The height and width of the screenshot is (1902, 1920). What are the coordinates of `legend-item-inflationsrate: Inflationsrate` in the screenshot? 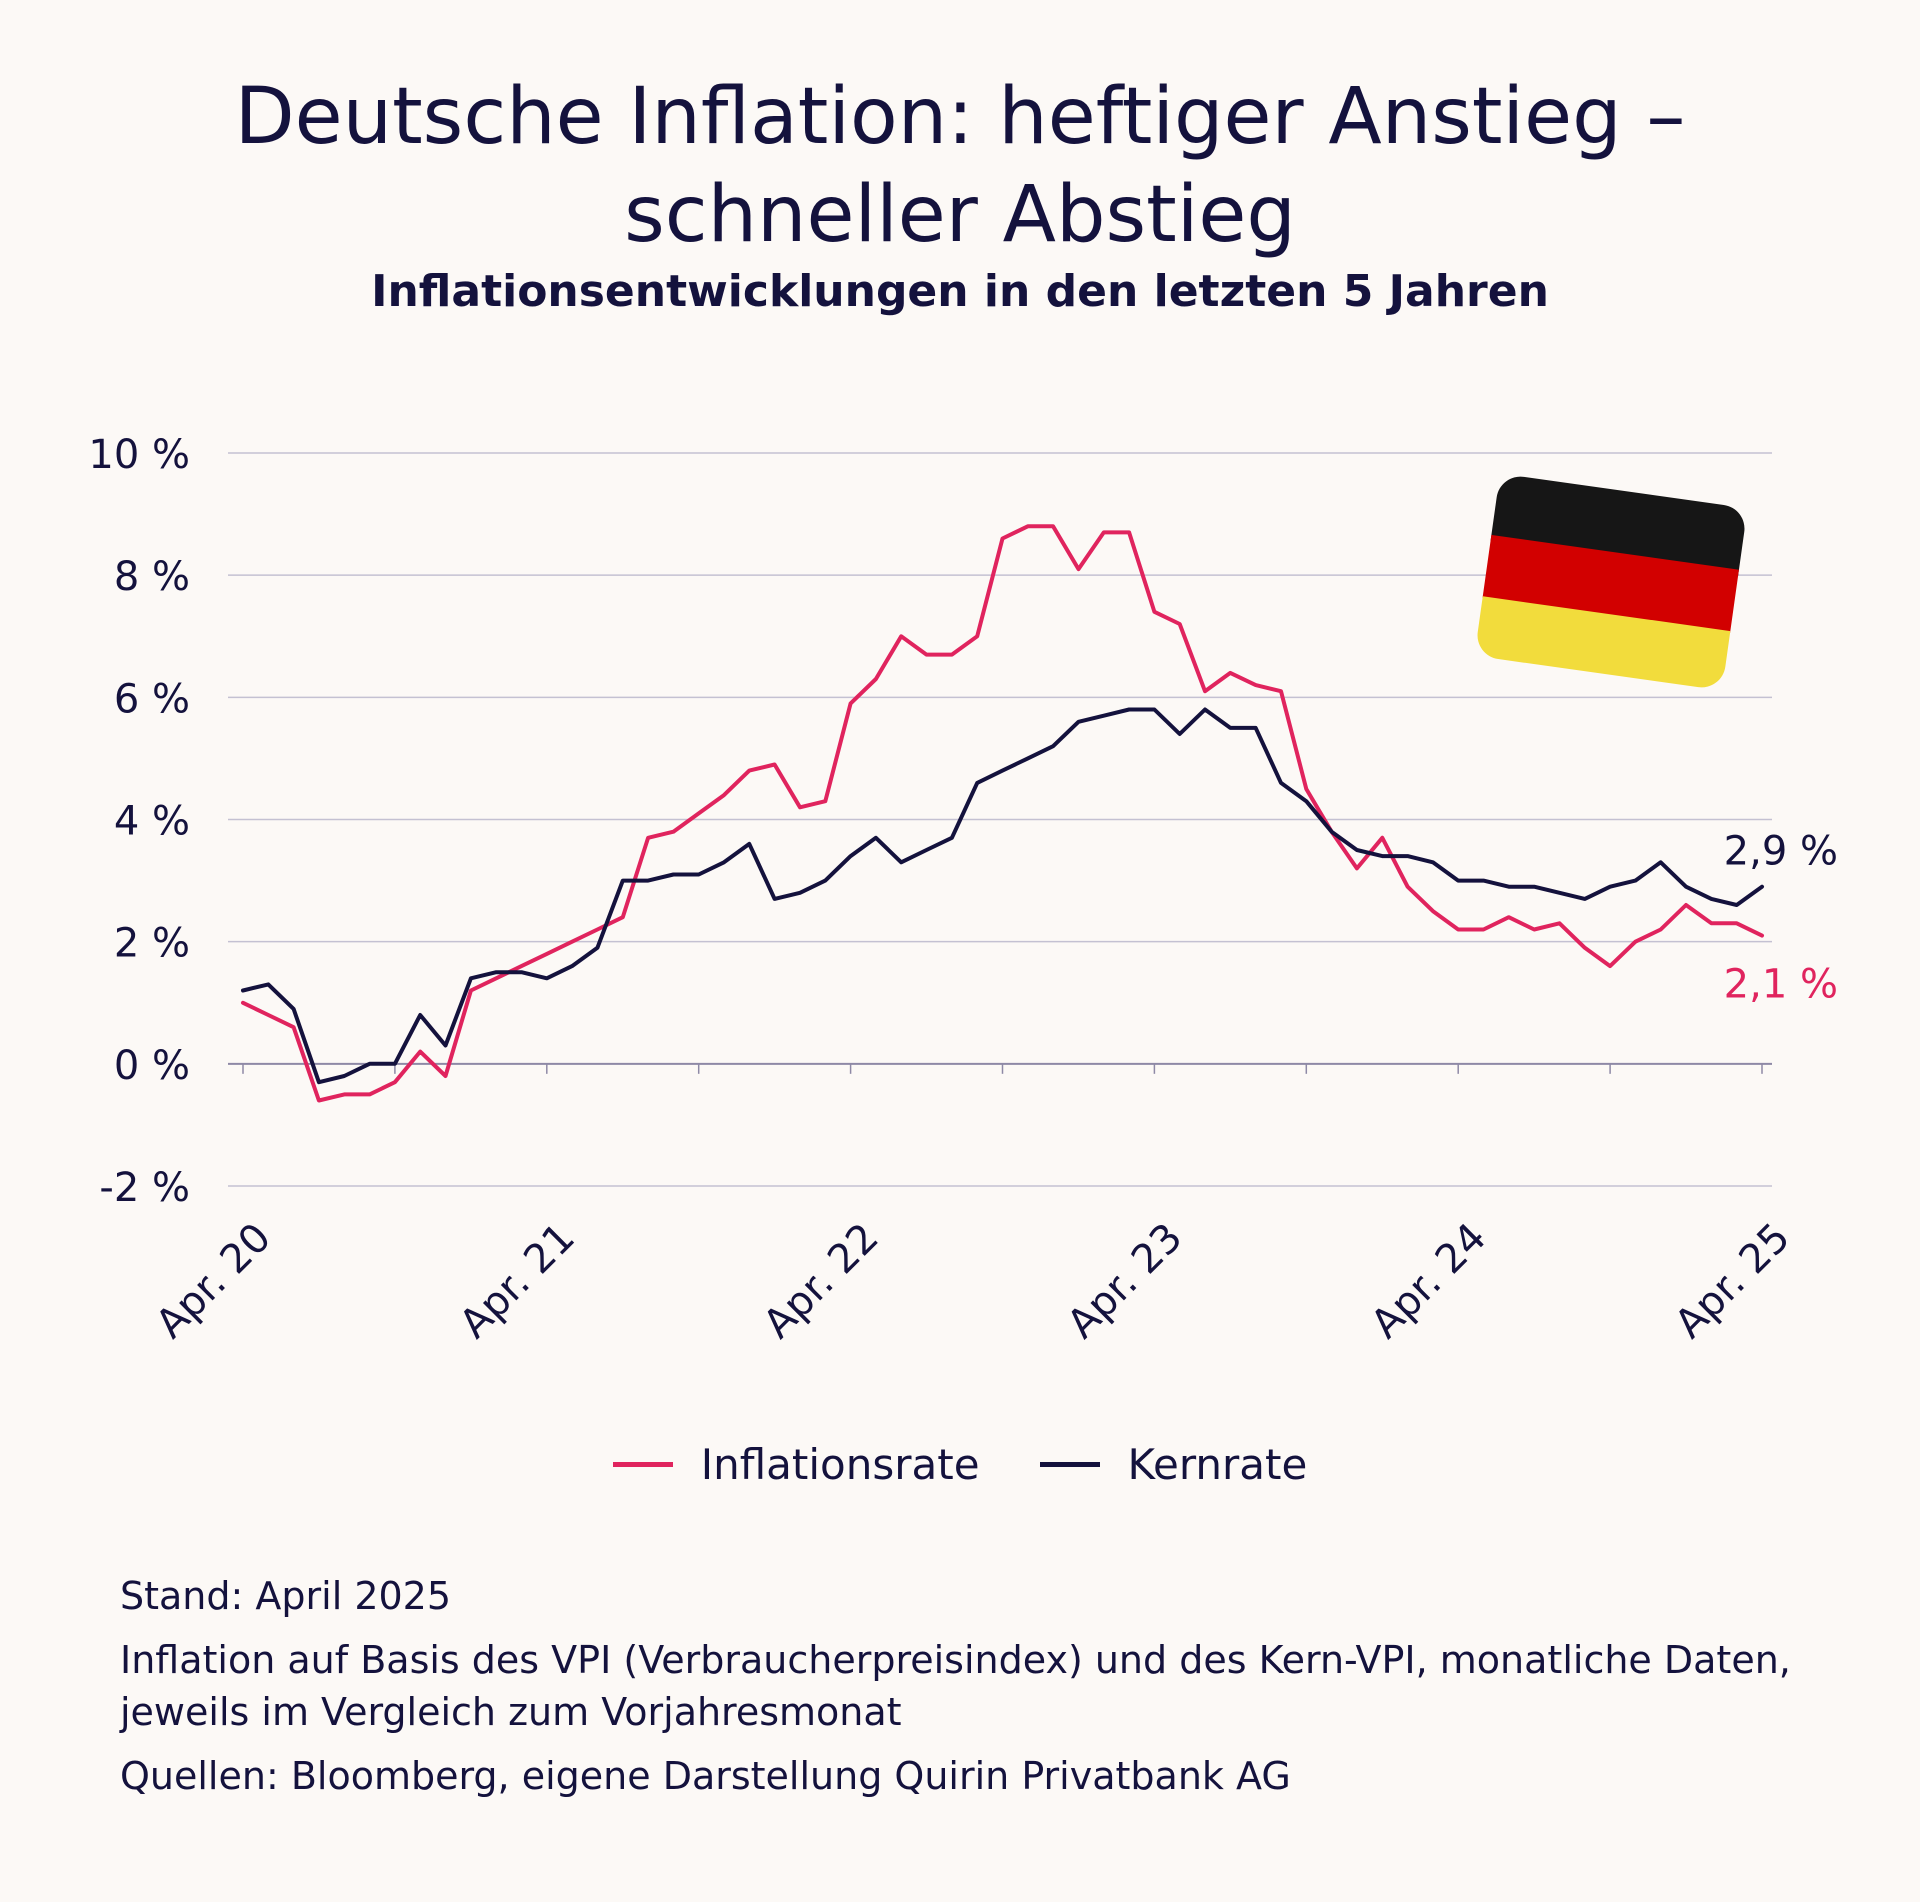 It's located at (796, 1464).